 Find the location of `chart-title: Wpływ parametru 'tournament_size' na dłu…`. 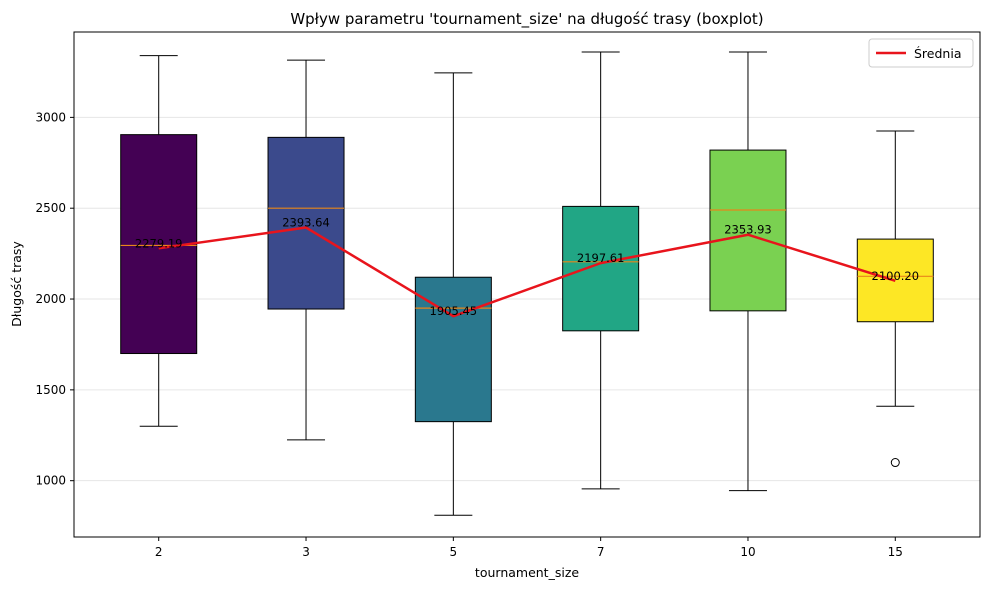

chart-title: Wpływ parametru 'tournament_size' na dłu… is located at coordinates (526, 19).